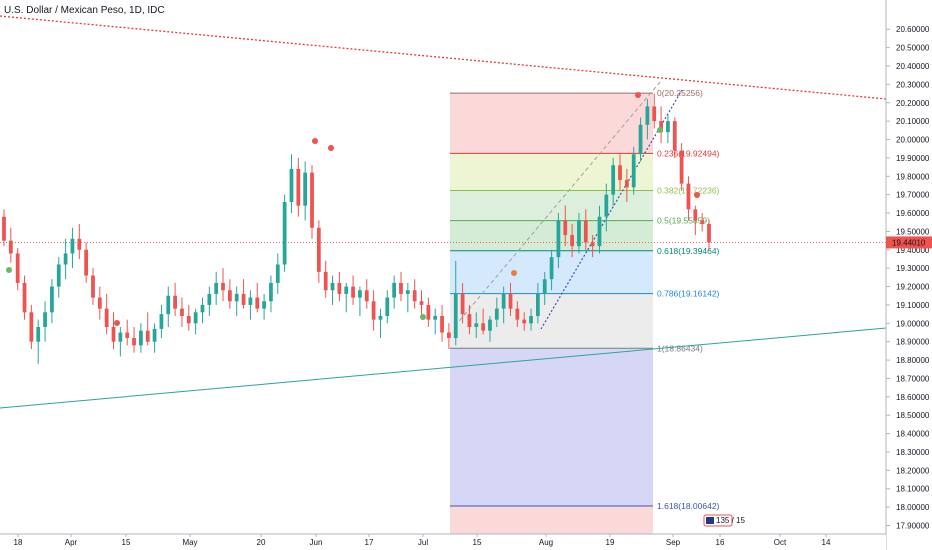 Image resolution: width=932 pixels, height=550 pixels. I want to click on y-tick-label: 18.20000, so click(913, 470).